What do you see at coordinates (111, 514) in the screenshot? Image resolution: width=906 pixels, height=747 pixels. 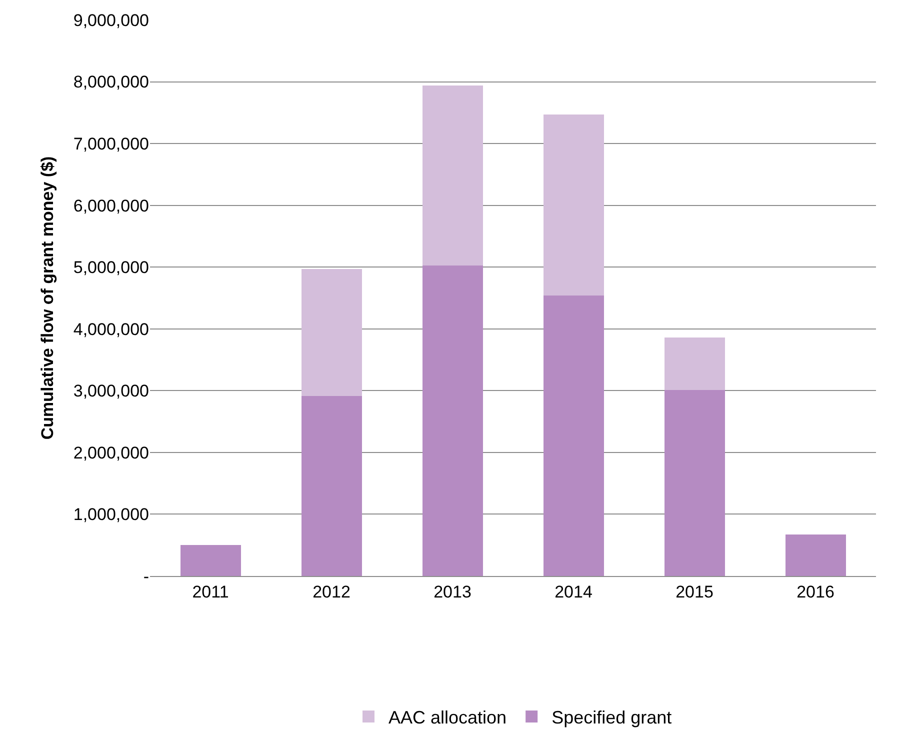 I see `y-tick-label: 1,000,000` at bounding box center [111, 514].